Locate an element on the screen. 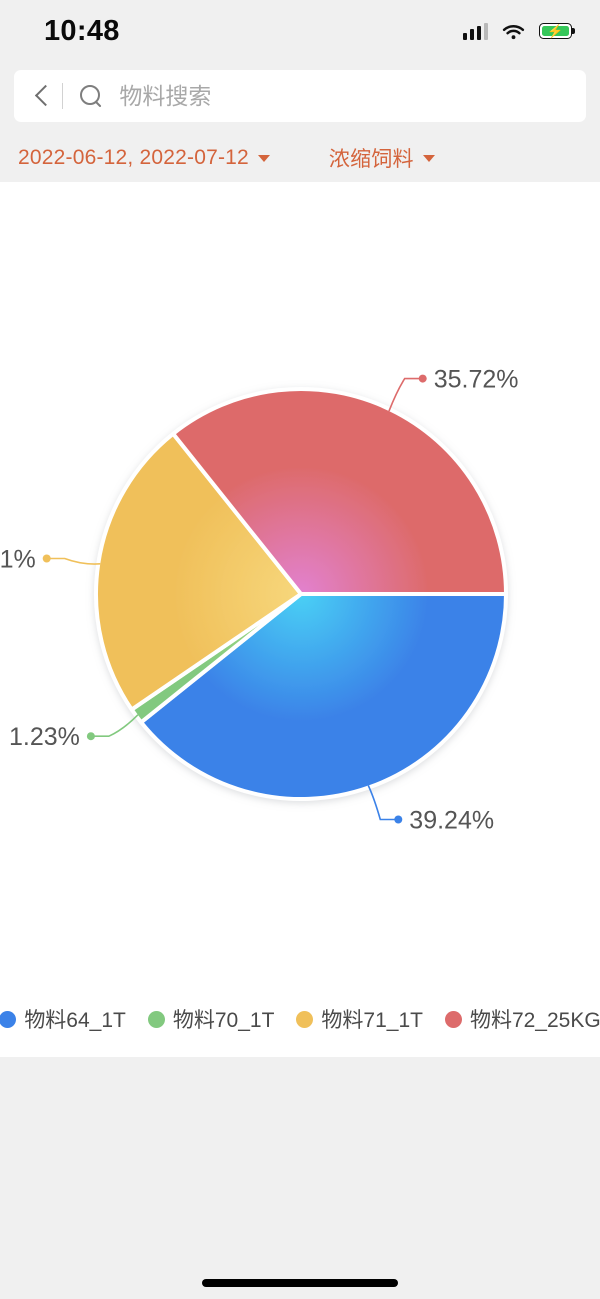 This screenshot has height=1299, width=600. date-range-filter: 2022-06-12, 2022-07-12 is located at coordinates (144, 158).